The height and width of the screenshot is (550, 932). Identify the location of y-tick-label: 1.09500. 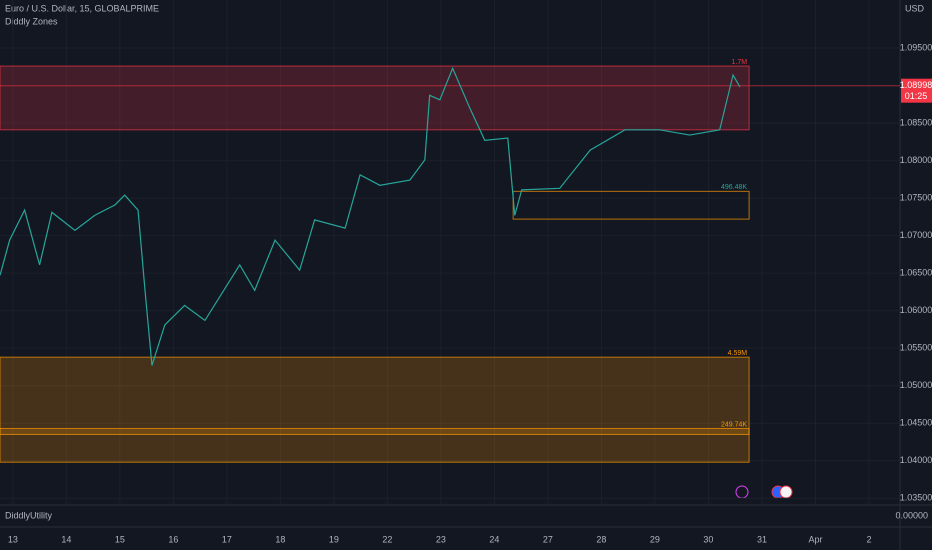
(916, 47).